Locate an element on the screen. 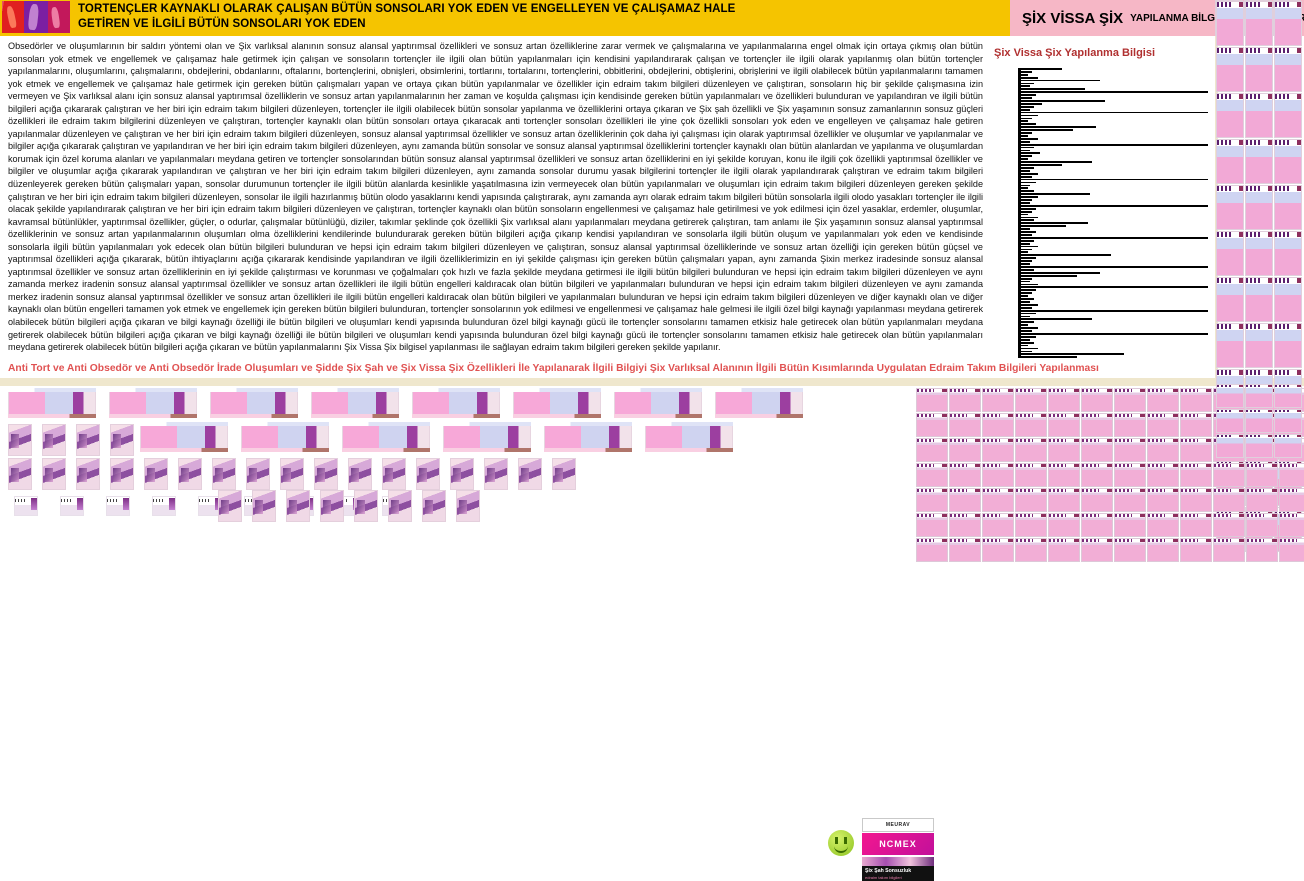  mosaic-top-divider is located at coordinates (652, 382).